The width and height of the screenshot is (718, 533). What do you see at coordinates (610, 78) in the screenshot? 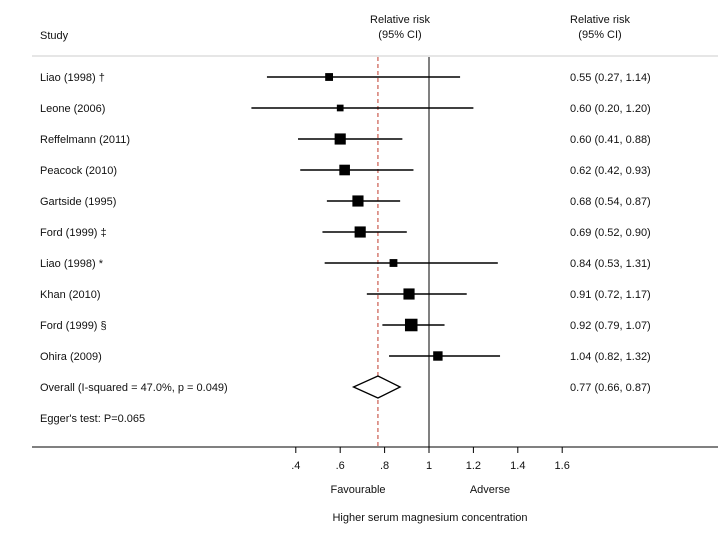
I see `study-estimate-text: 0.55 (0.27, 1.14)` at bounding box center [610, 78].